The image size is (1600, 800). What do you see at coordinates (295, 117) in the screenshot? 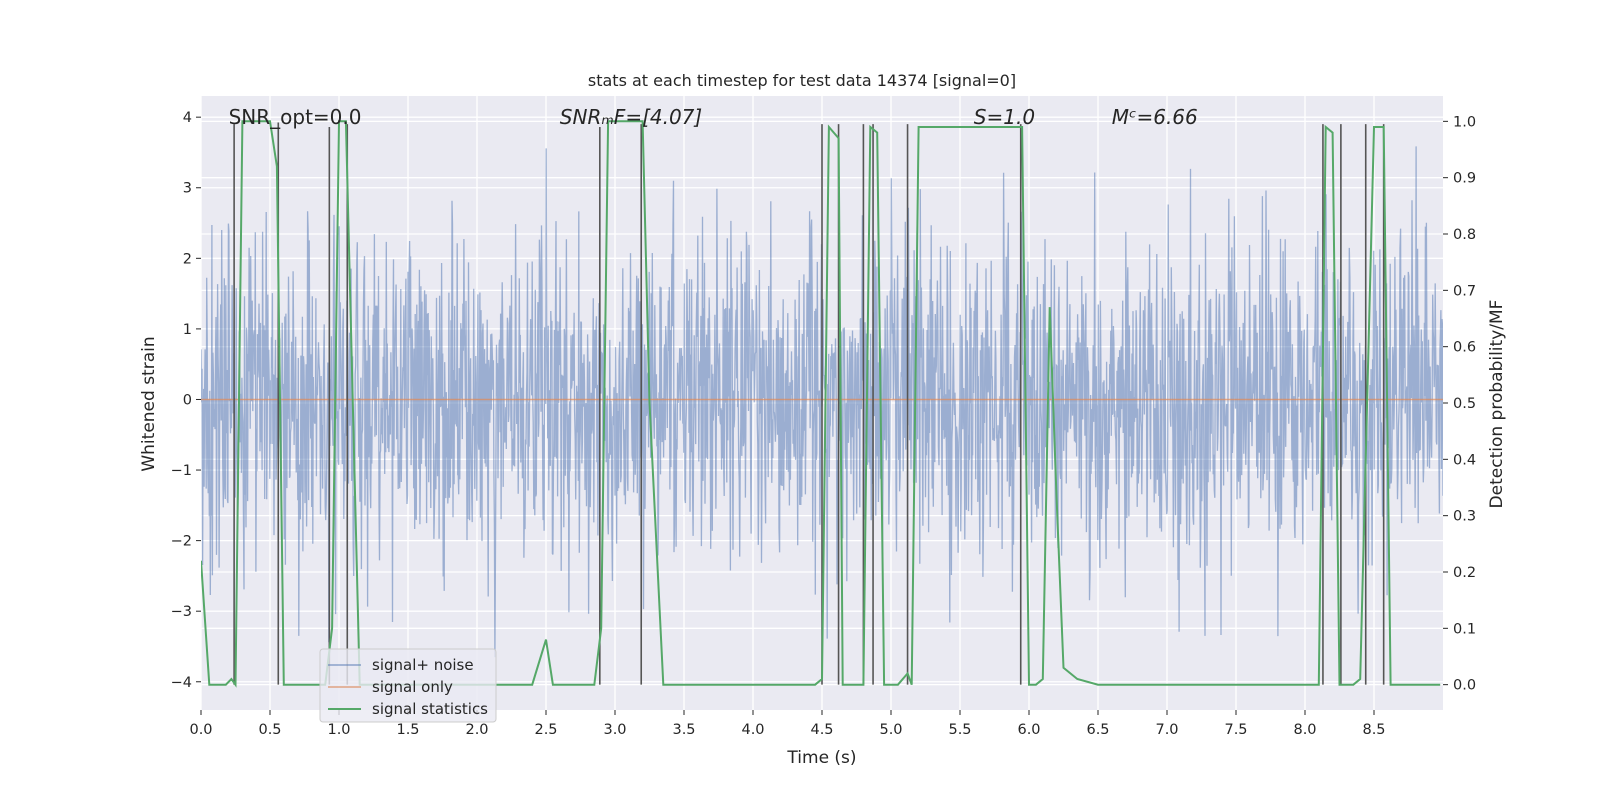
I see `annotation-snr-opt: SNR_opt=0.0` at bounding box center [295, 117].